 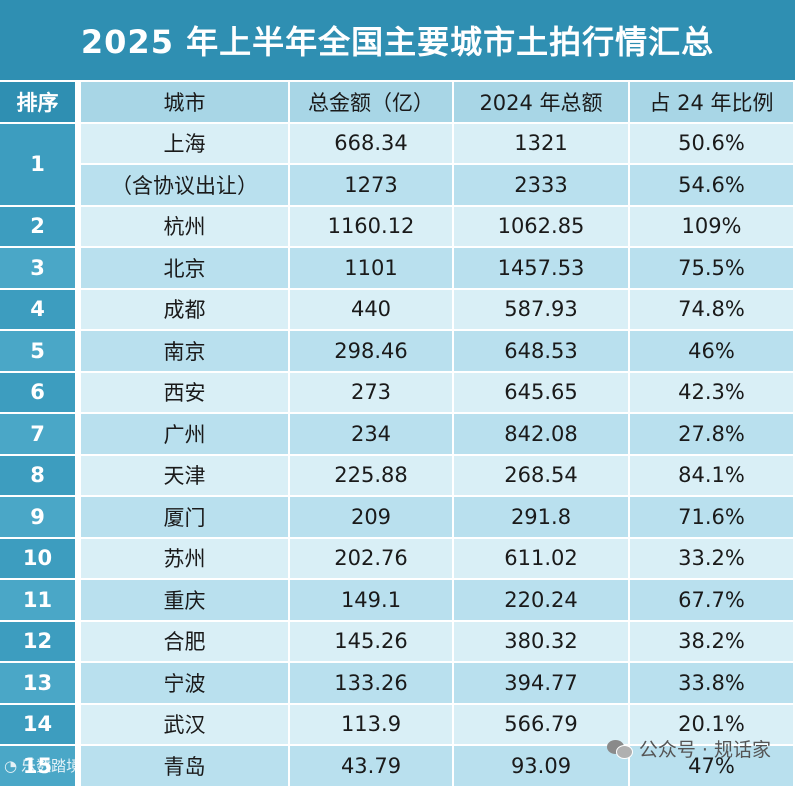 I want to click on logo-icon: ◔, so click(x=11, y=765).